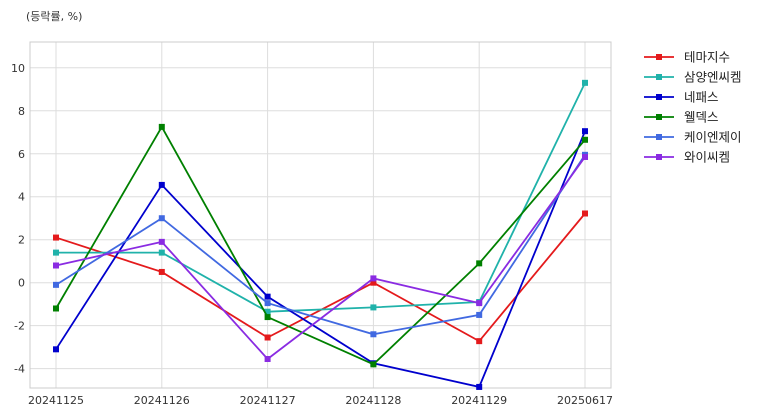  What do you see at coordinates (21, 111) in the screenshot?
I see `y-tick-label: 8` at bounding box center [21, 111].